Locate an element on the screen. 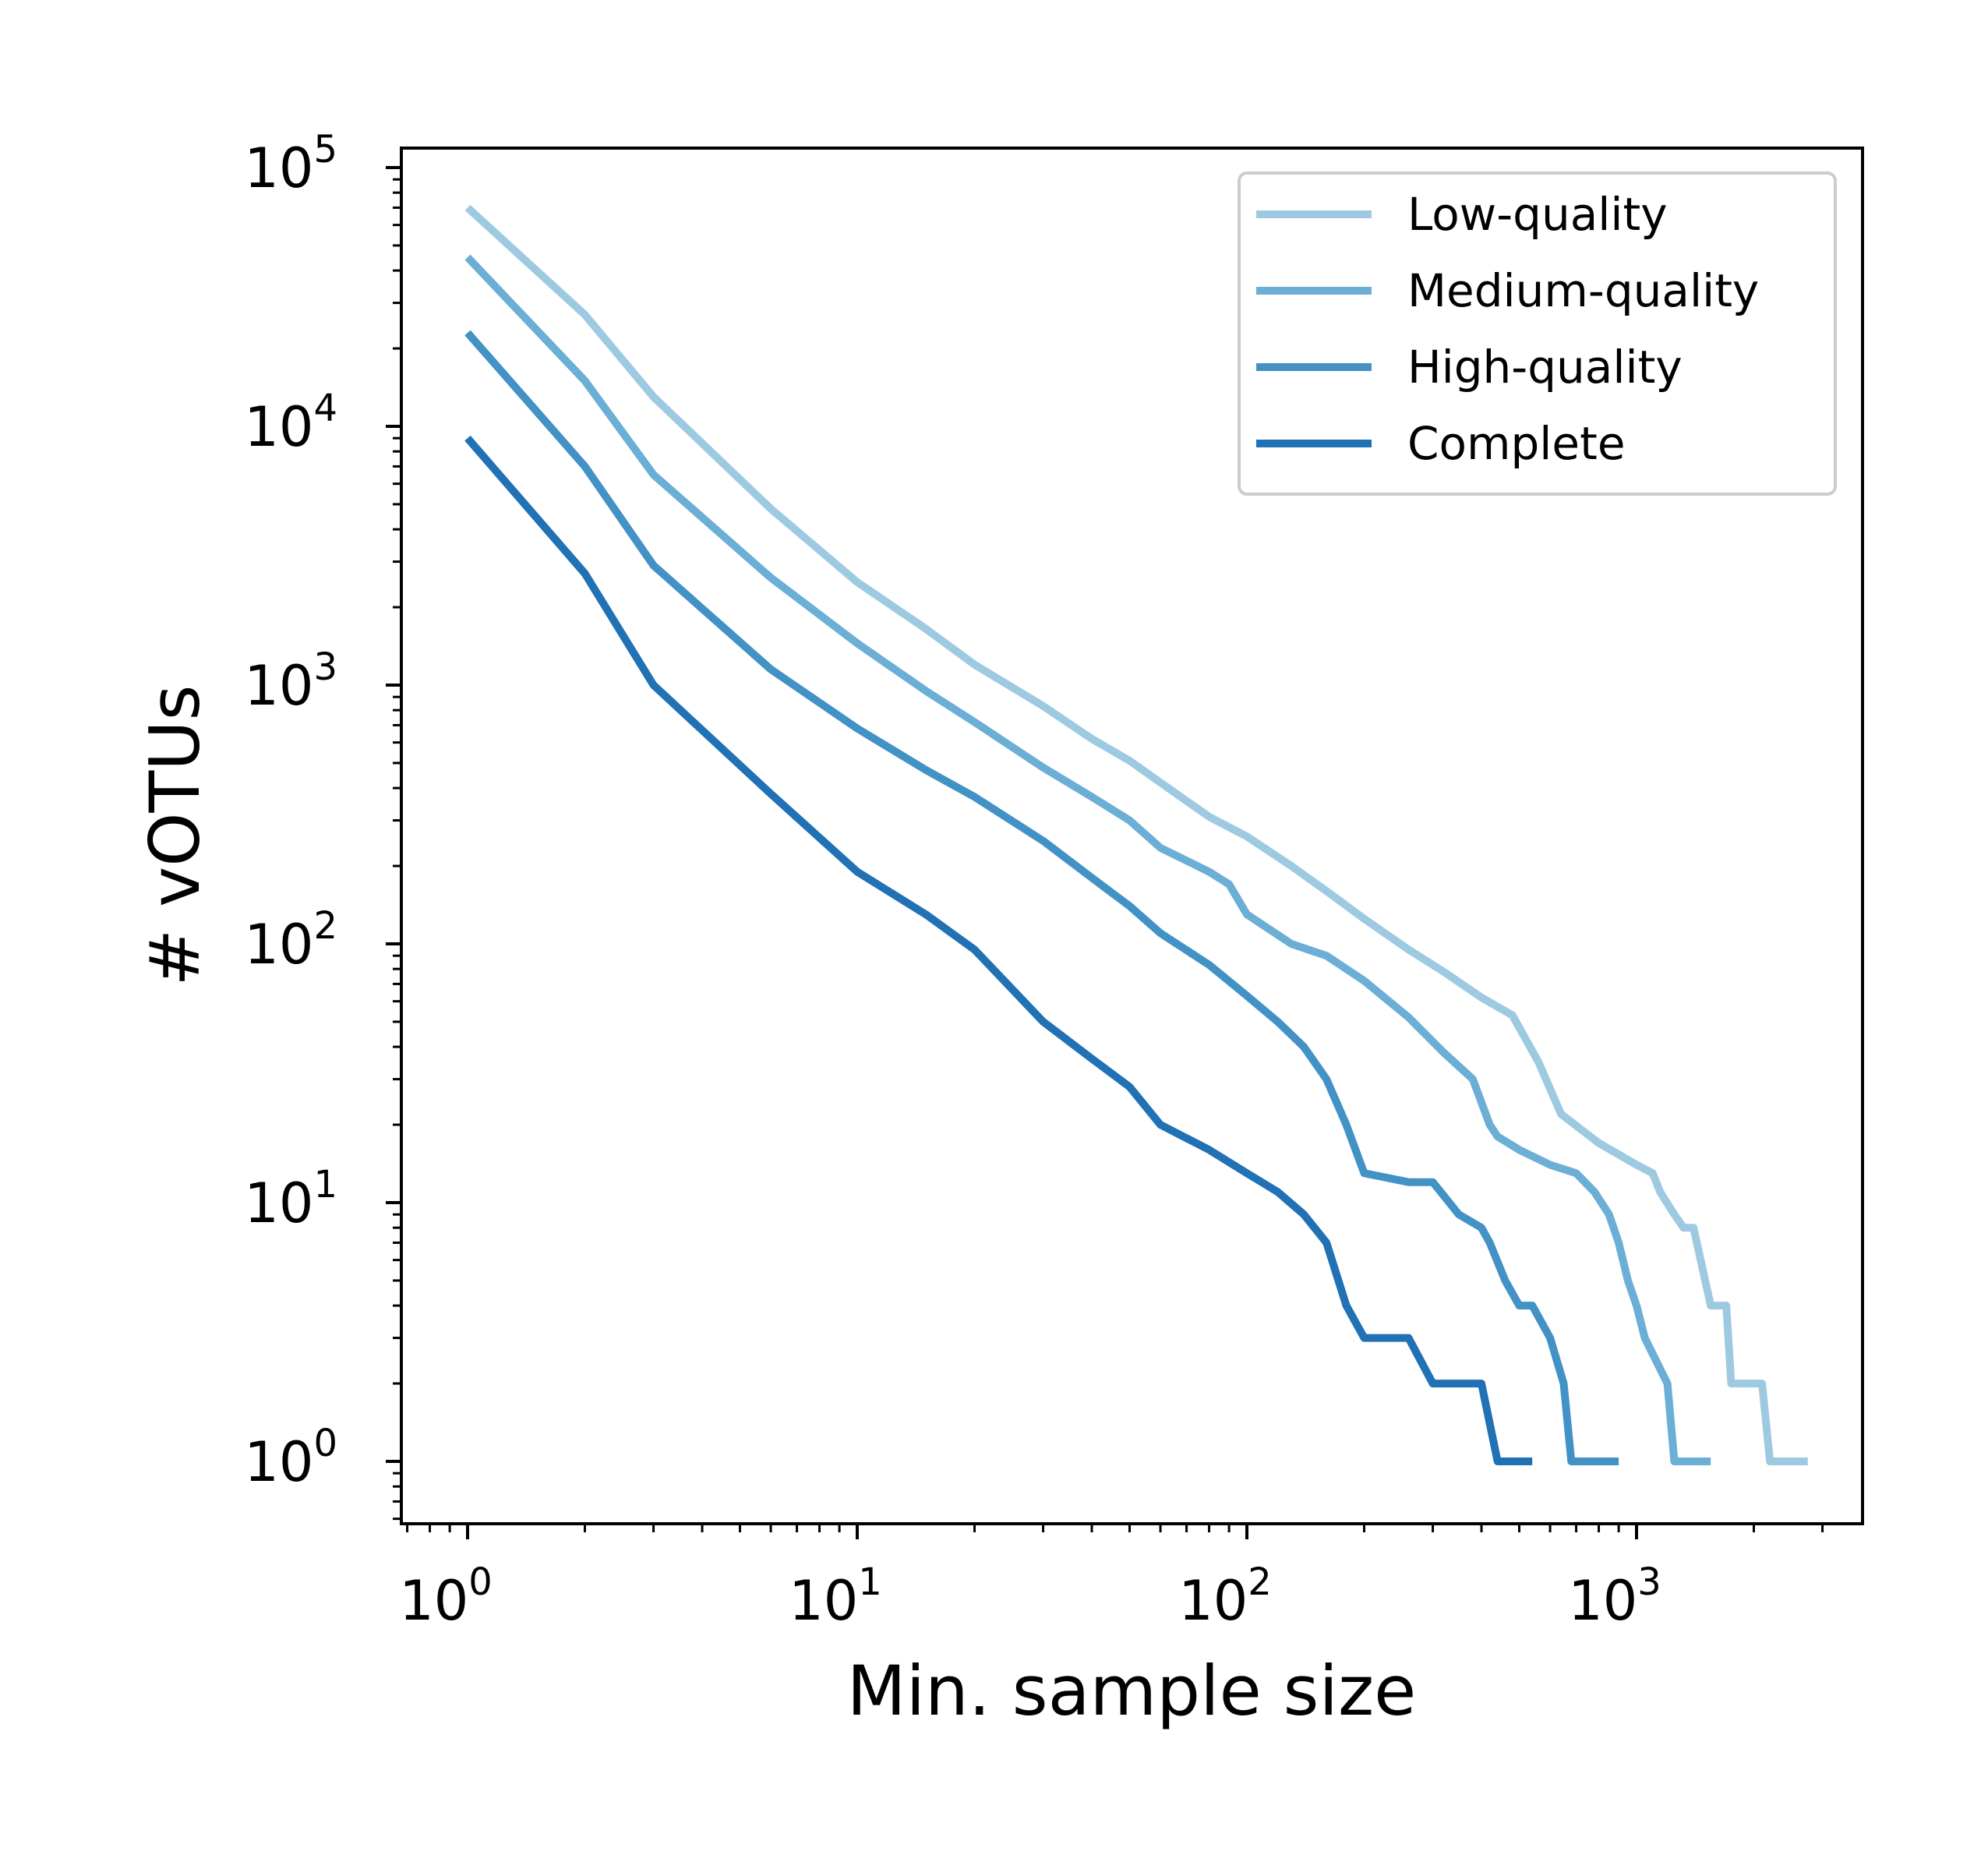  y-tick-label: 10⁵ is located at coordinates (290, 164).